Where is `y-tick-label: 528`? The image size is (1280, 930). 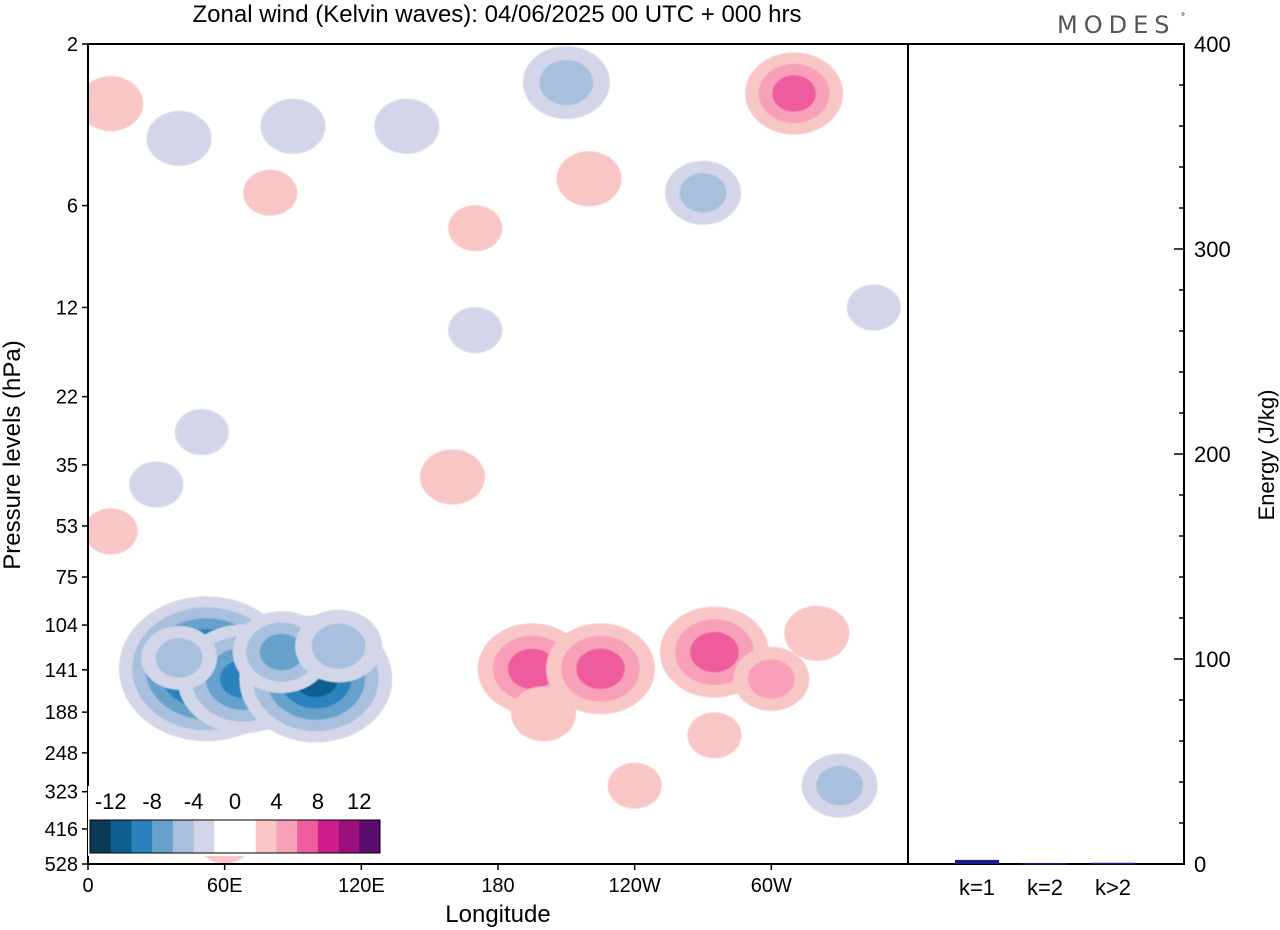
y-tick-label: 528 is located at coordinates (61, 865).